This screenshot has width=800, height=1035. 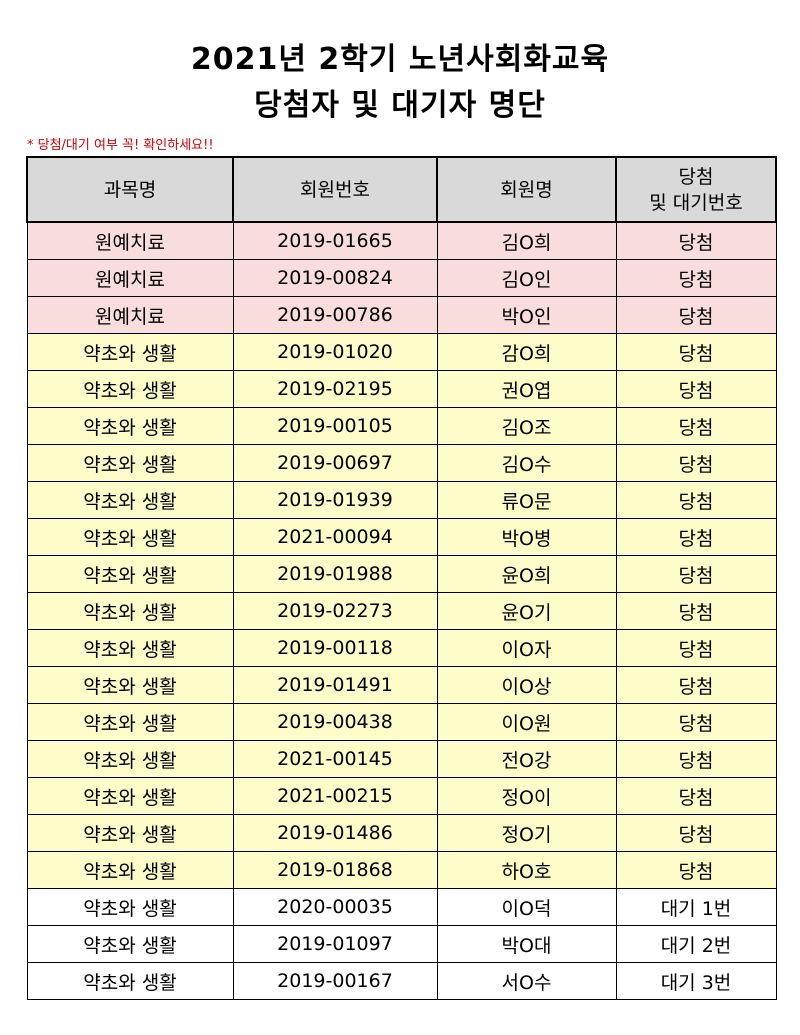 I want to click on cell-member-name: 김O조, so click(x=526, y=426).